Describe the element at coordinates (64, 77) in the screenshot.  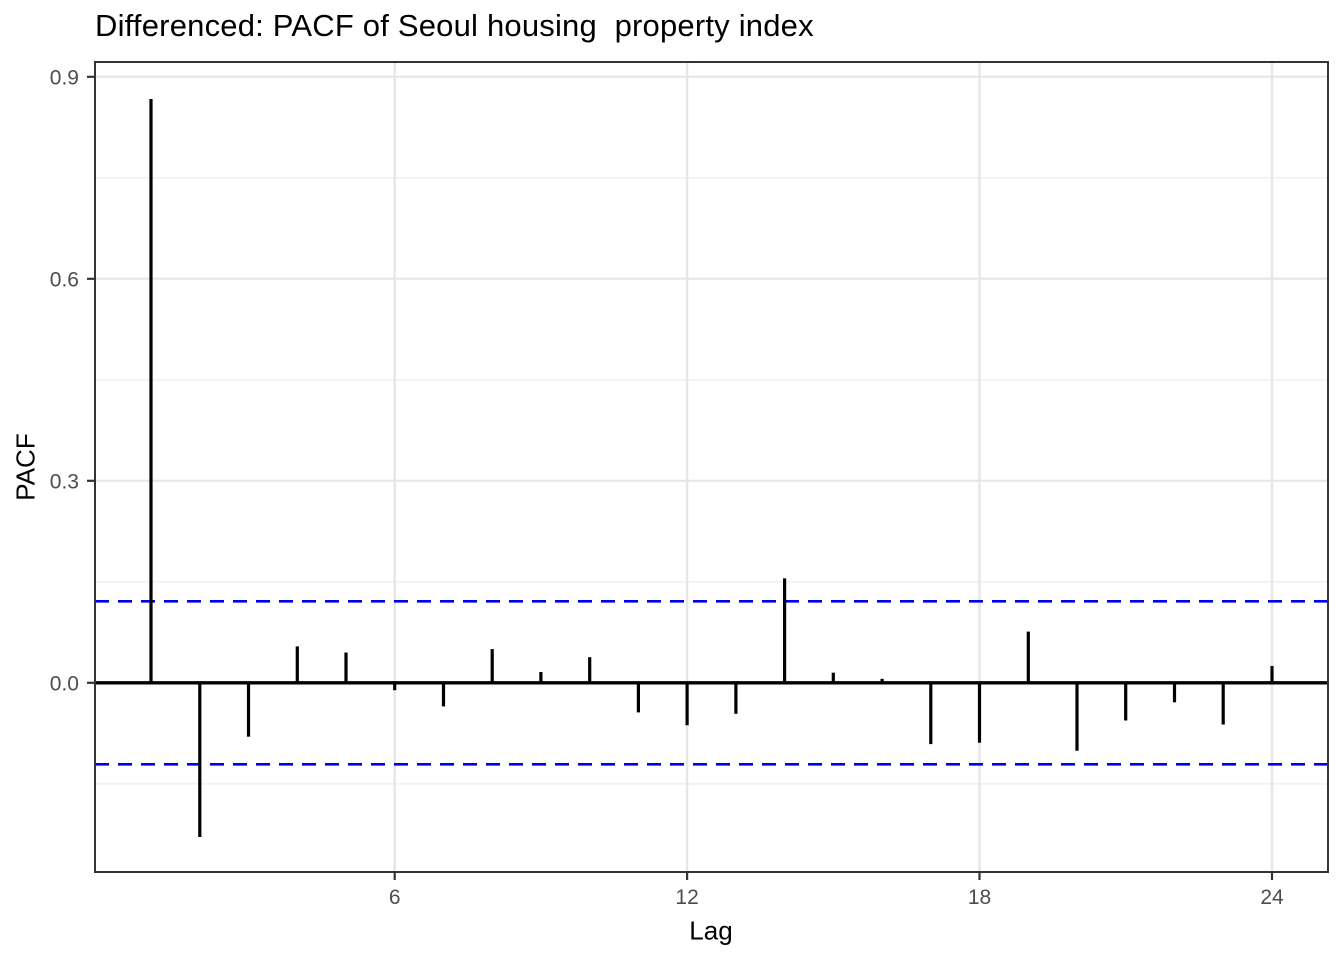
I see `y-tick-label: 0.9` at that location.